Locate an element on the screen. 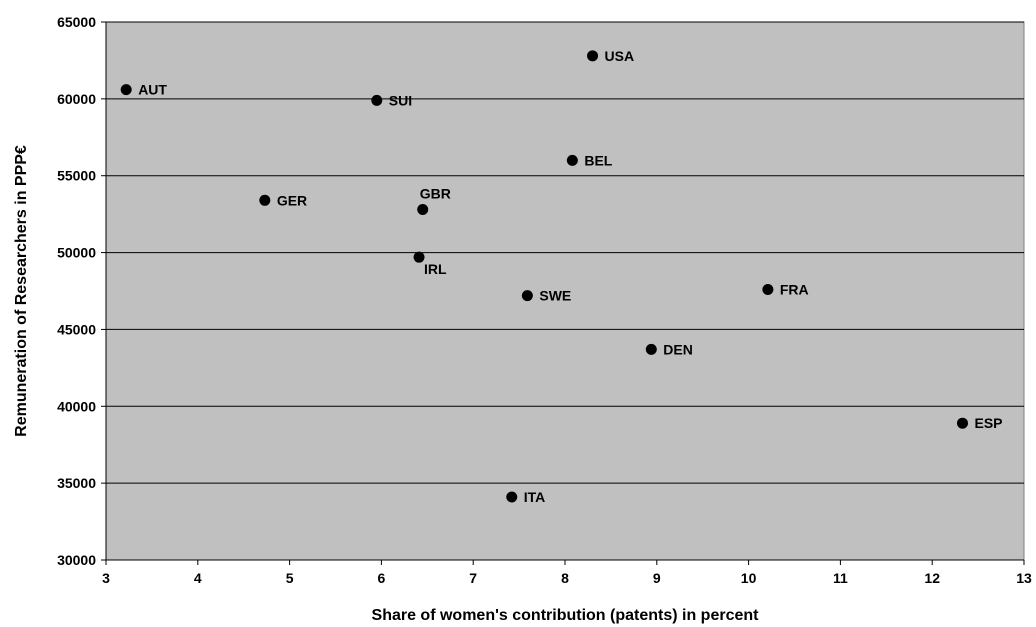 This screenshot has width=1036, height=627. x-tick-label: 7 is located at coordinates (473, 578).